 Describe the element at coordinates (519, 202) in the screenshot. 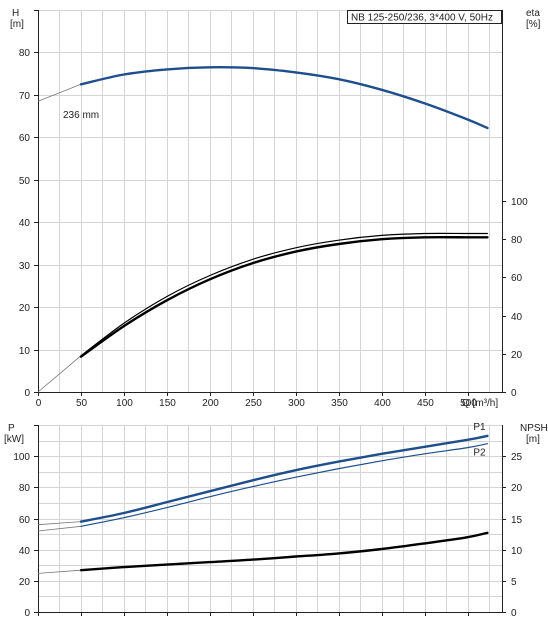

I see `y-tick-label-right: 100` at that location.